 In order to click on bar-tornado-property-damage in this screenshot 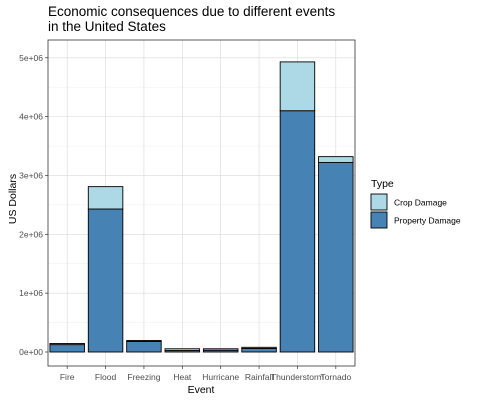, I will do `click(336, 257)`.